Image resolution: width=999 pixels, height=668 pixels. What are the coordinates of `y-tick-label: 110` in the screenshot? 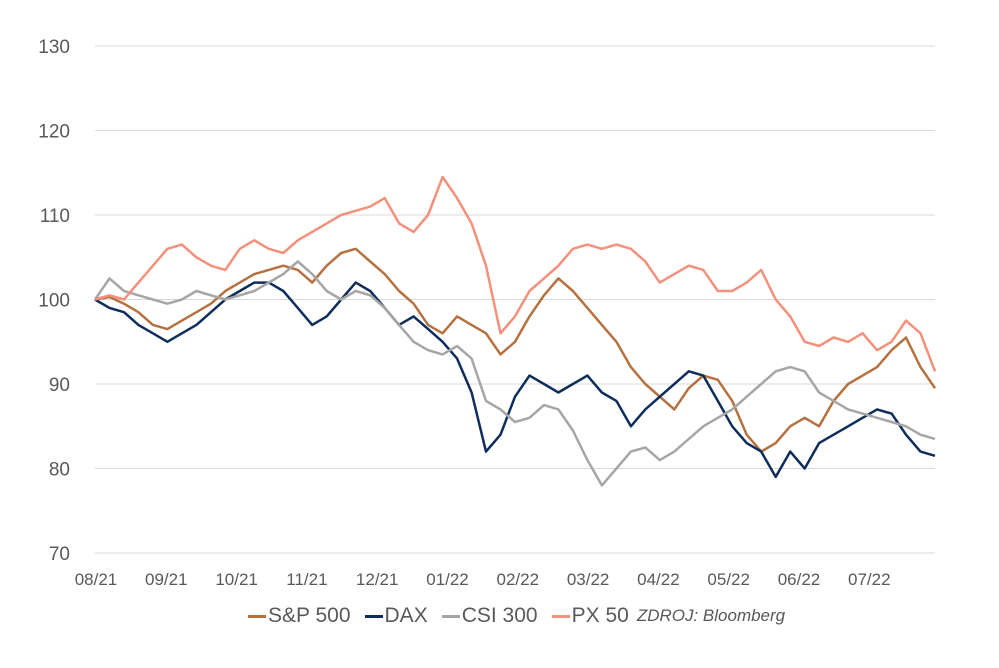 It's located at (55, 216).